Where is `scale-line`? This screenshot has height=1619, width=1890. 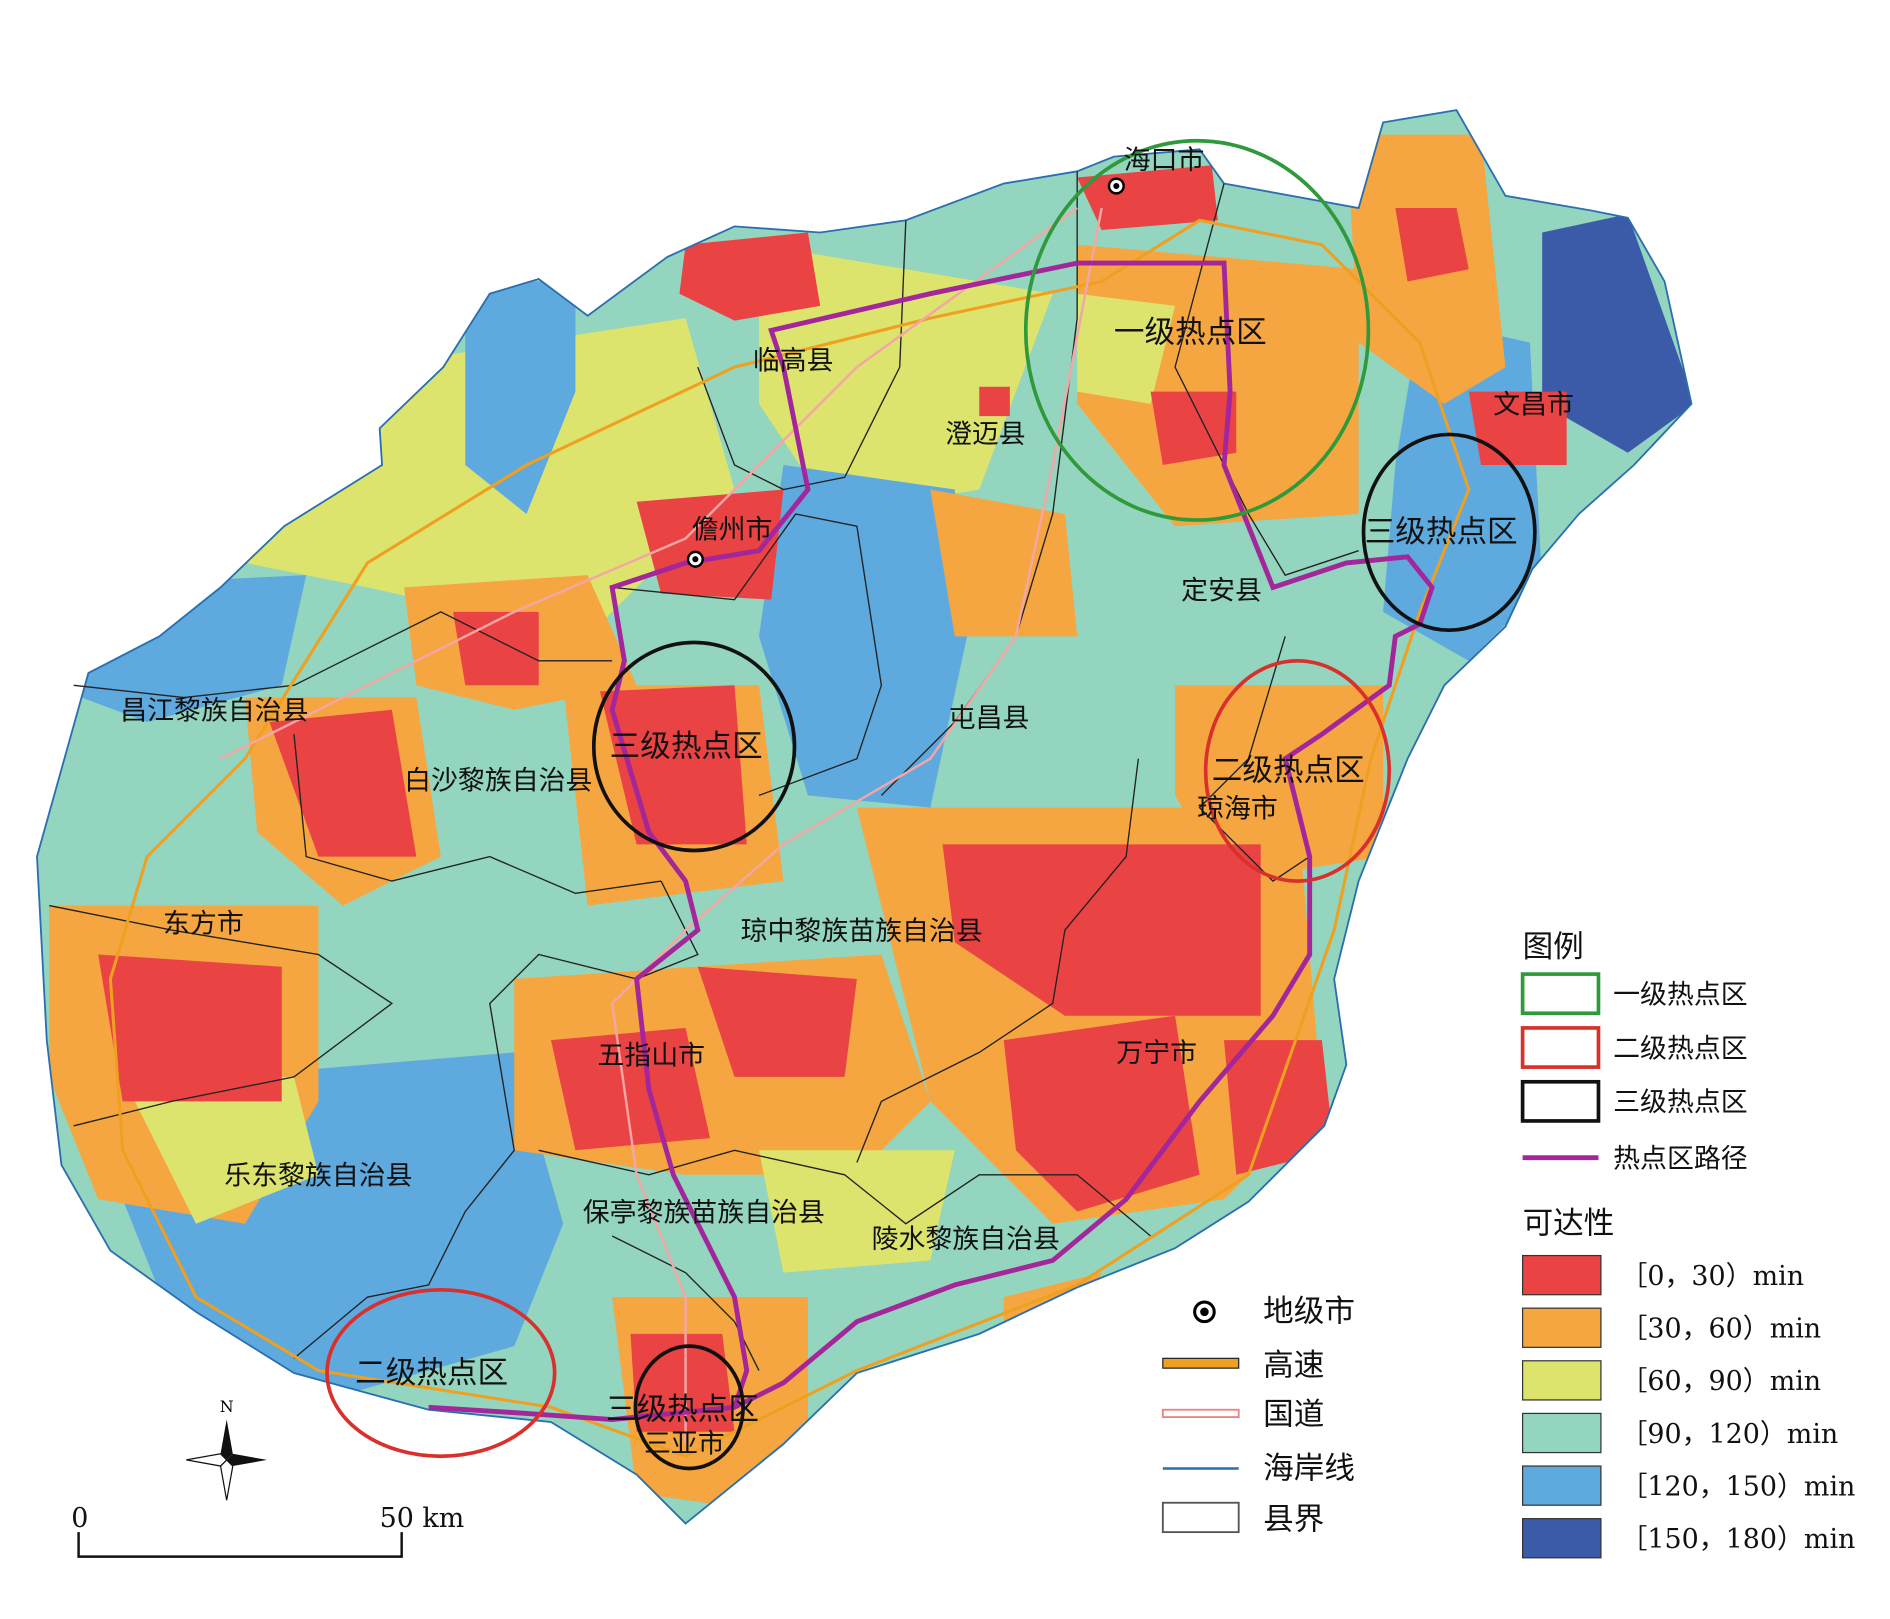
scale-line is located at coordinates (240, 1545).